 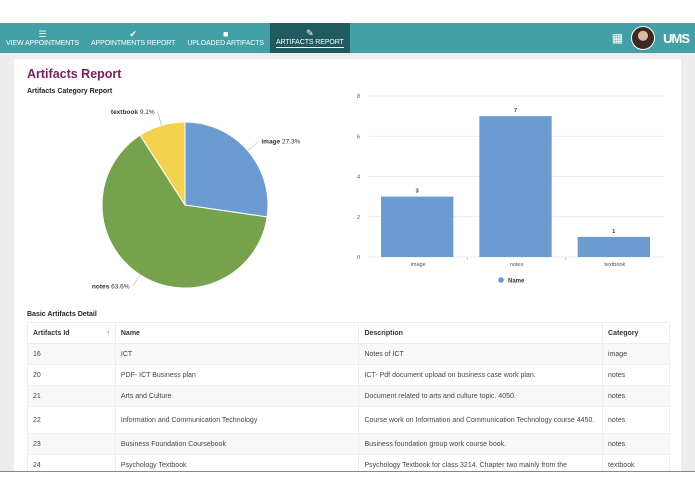 What do you see at coordinates (237, 333) in the screenshot?
I see `column-header: Name` at bounding box center [237, 333].